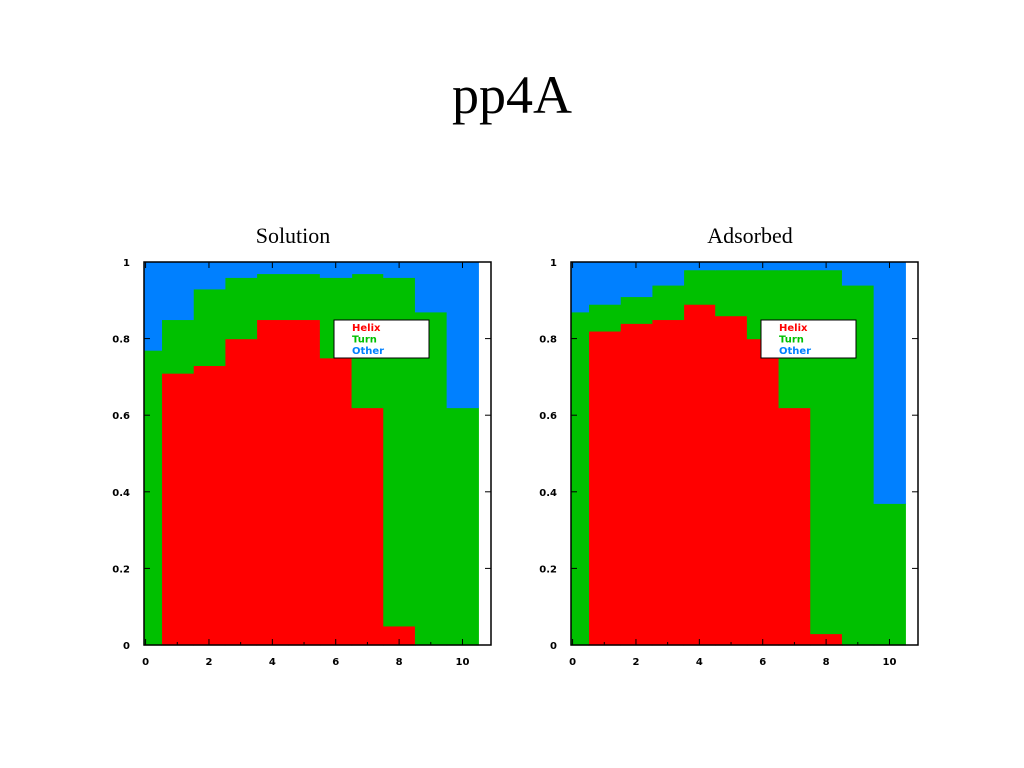 The height and width of the screenshot is (768, 1024). Describe the element at coordinates (293, 235) in the screenshot. I see `chart-title-solution: Solution` at that location.